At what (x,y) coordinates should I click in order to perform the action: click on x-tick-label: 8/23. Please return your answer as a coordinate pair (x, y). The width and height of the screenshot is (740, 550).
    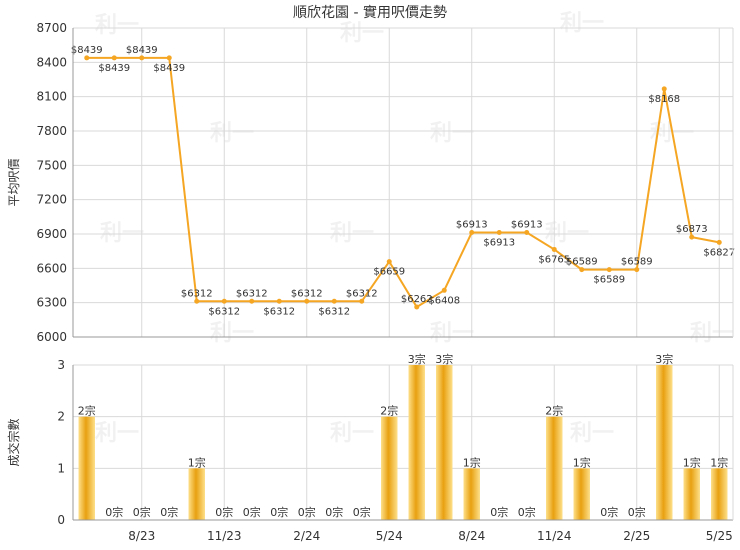
    Looking at the image, I should click on (141, 536).